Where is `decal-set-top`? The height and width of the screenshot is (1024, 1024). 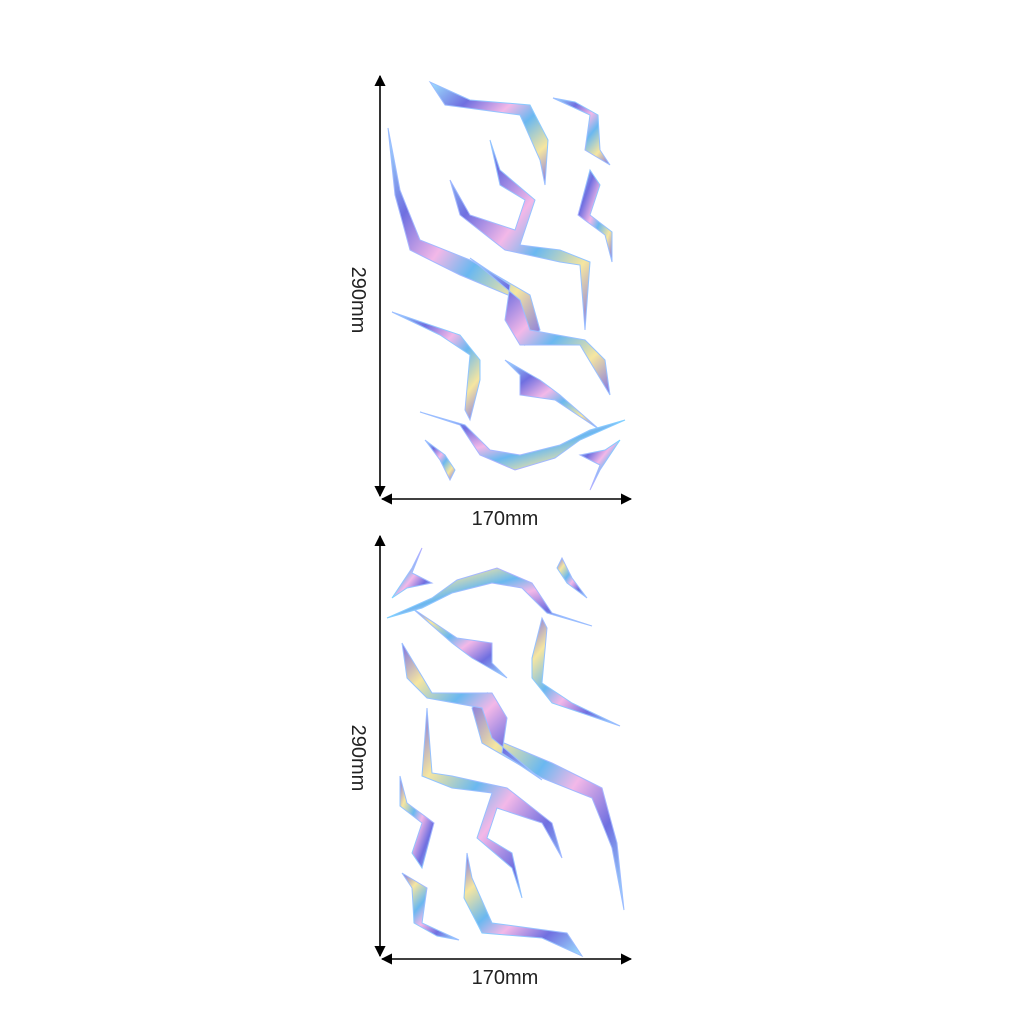 decal-set-top is located at coordinates (506, 286).